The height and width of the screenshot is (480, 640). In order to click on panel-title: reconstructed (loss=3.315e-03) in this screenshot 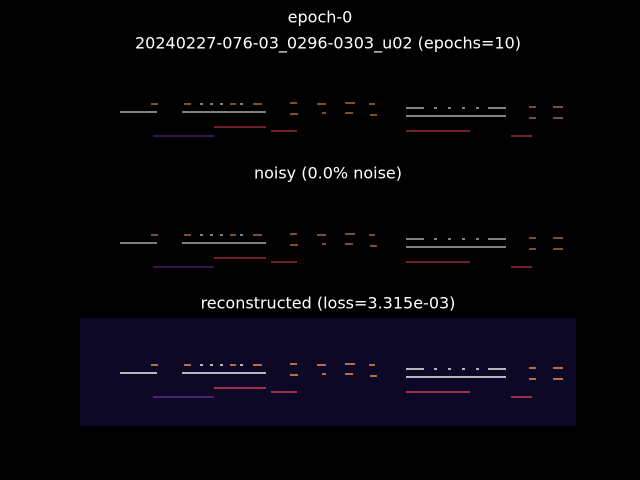, I will do `click(328, 303)`.